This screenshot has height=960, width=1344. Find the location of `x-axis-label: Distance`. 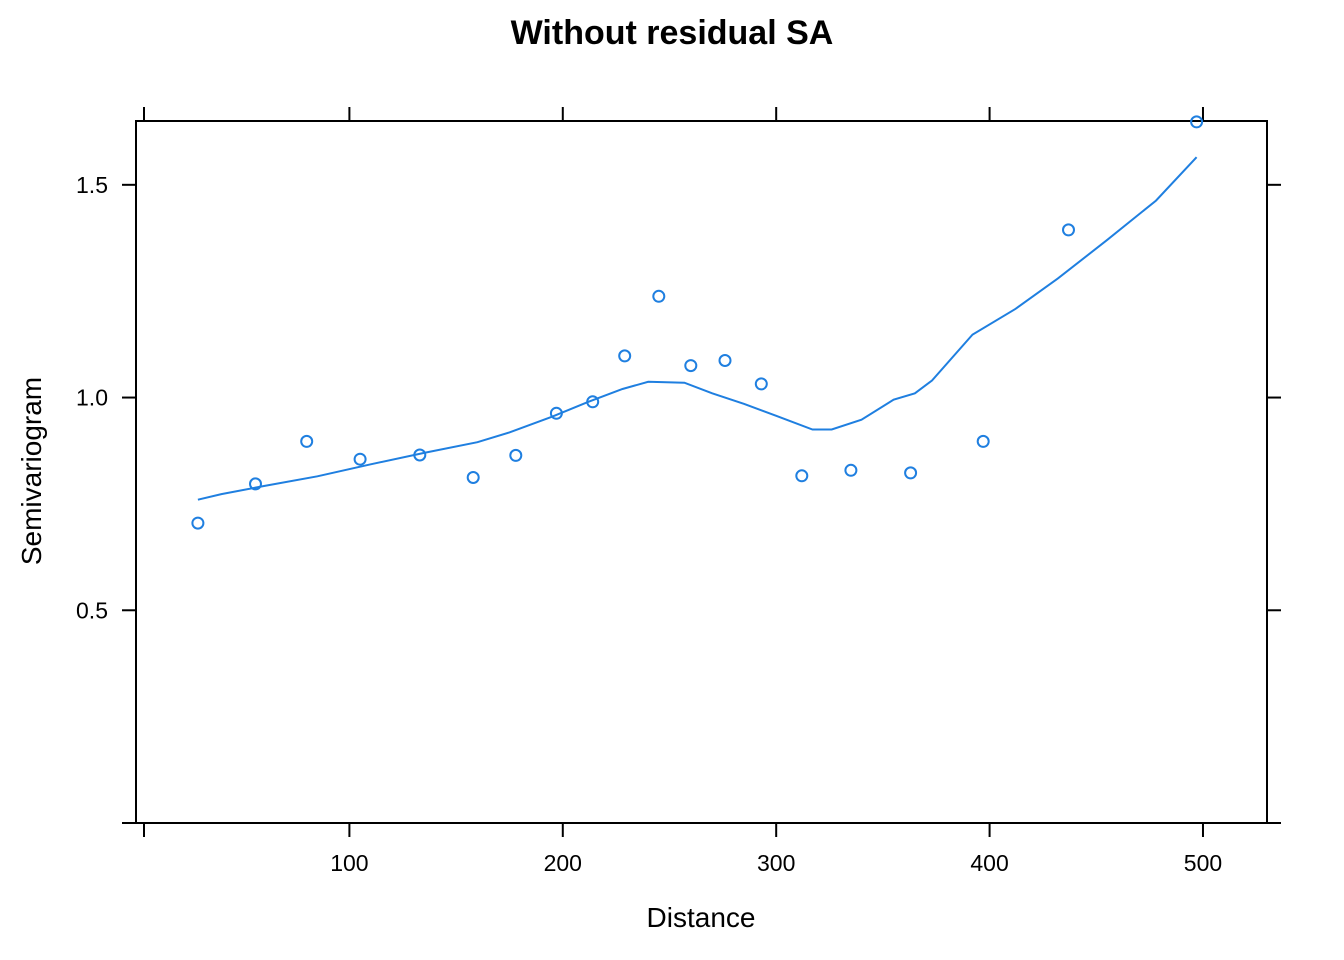

x-axis-label: Distance is located at coordinates (701, 917).